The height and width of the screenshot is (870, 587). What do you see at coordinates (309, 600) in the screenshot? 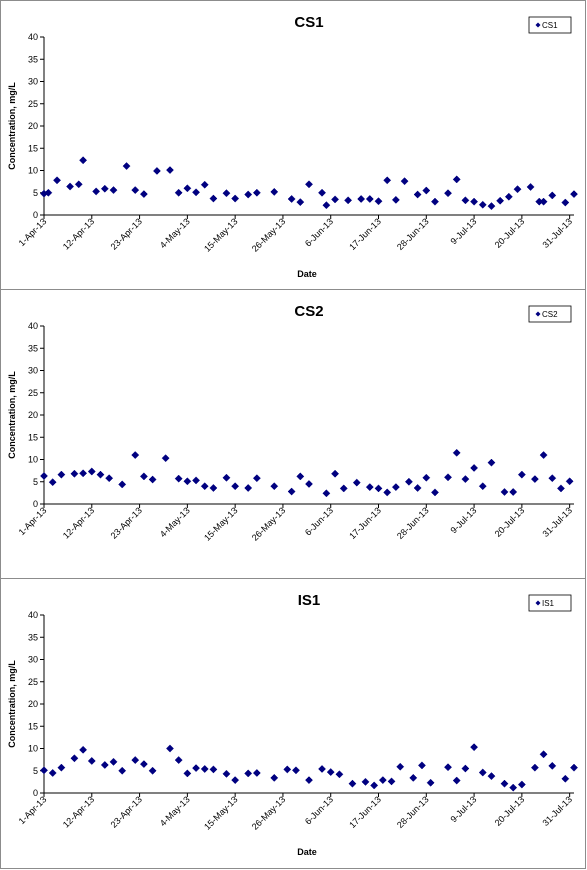
I see `chart-title: IS1` at bounding box center [309, 600].